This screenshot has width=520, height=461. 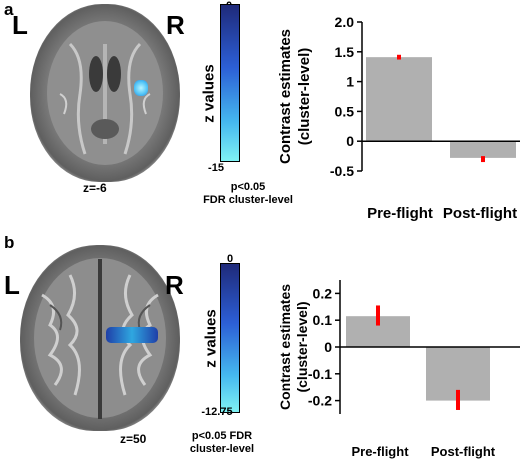 I want to click on colorbar-bottom-label-a: -15, so click(x=216, y=168).